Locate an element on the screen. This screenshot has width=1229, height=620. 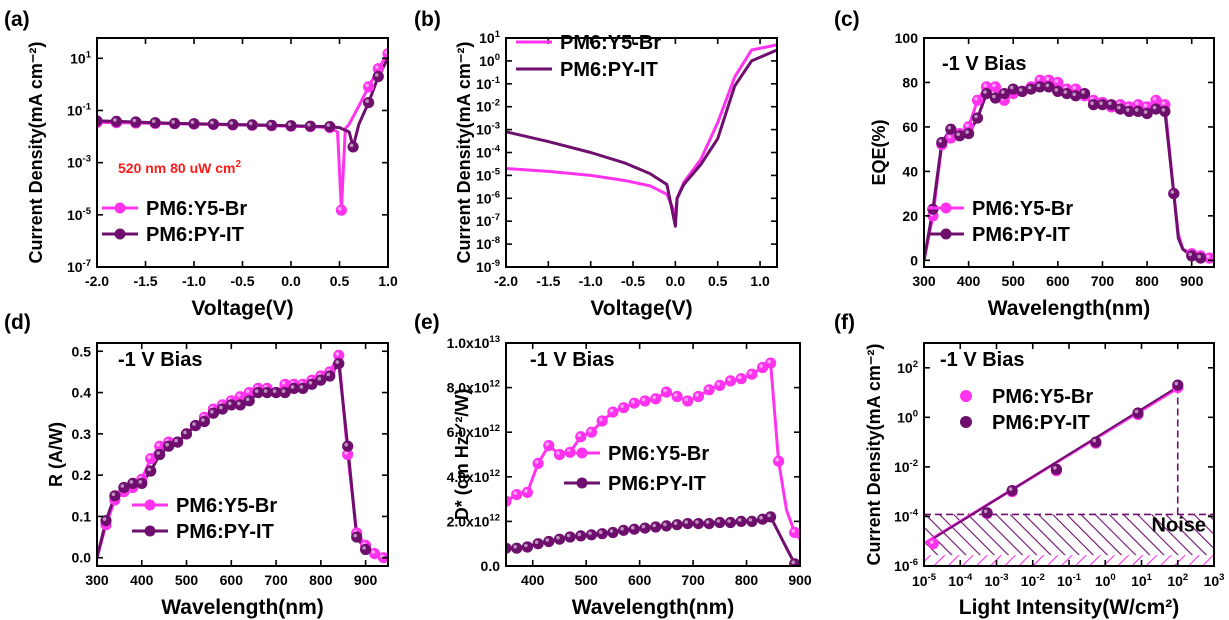
y-tick-label: 10⁻⁶ is located at coordinates (488, 197).